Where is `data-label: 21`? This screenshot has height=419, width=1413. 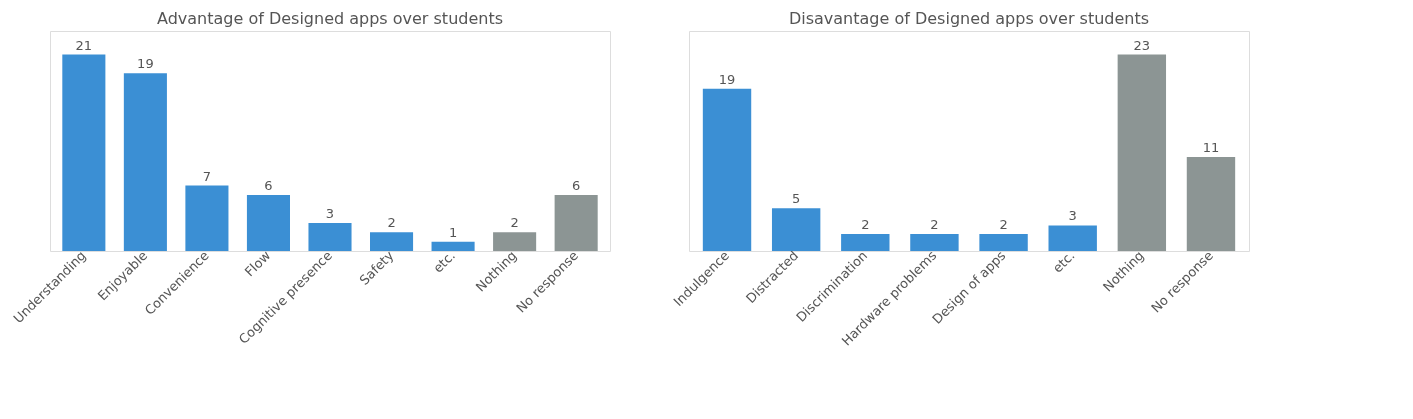 data-label: 21 is located at coordinates (84, 45).